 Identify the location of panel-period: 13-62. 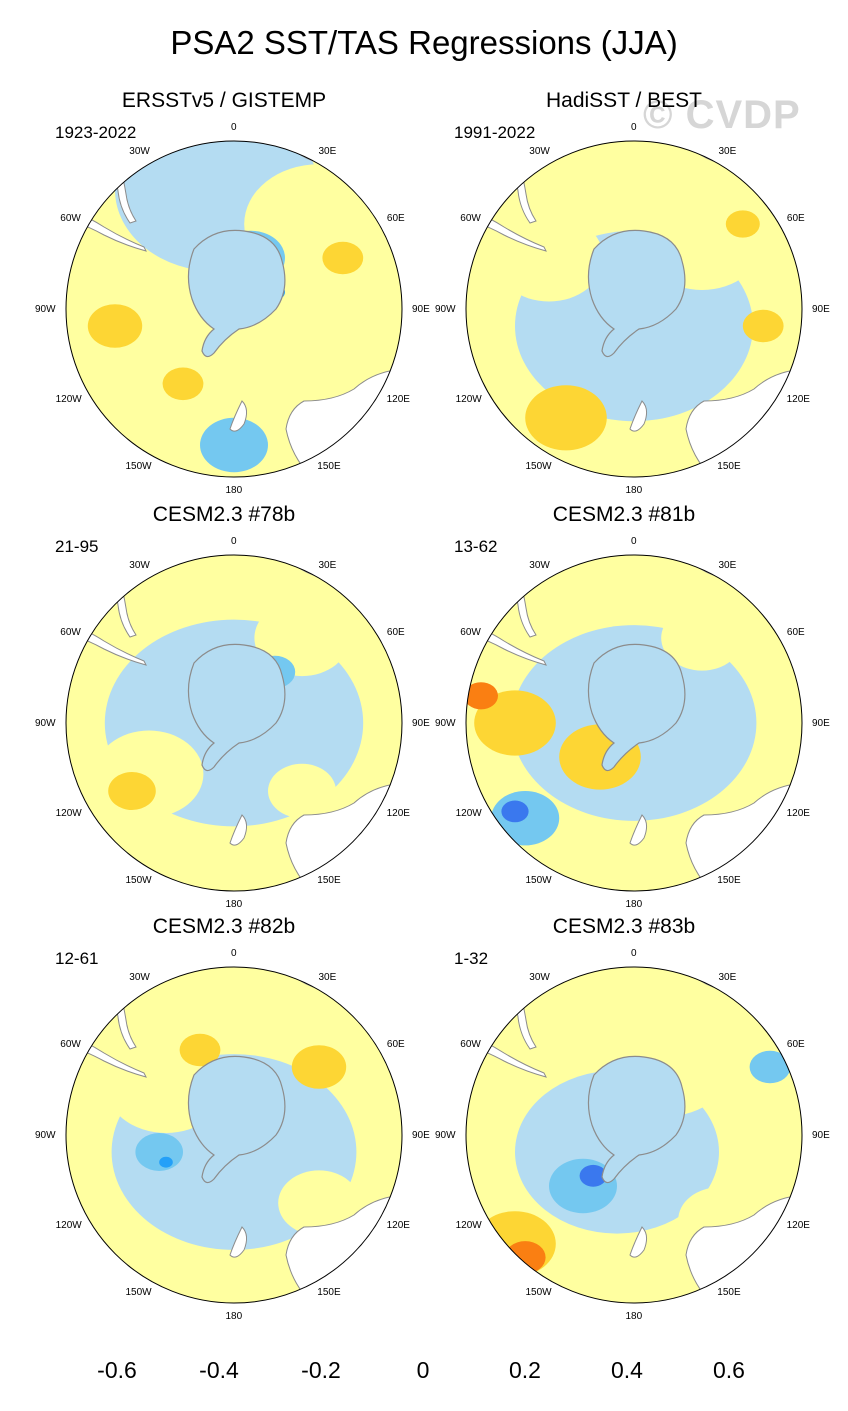
(476, 546).